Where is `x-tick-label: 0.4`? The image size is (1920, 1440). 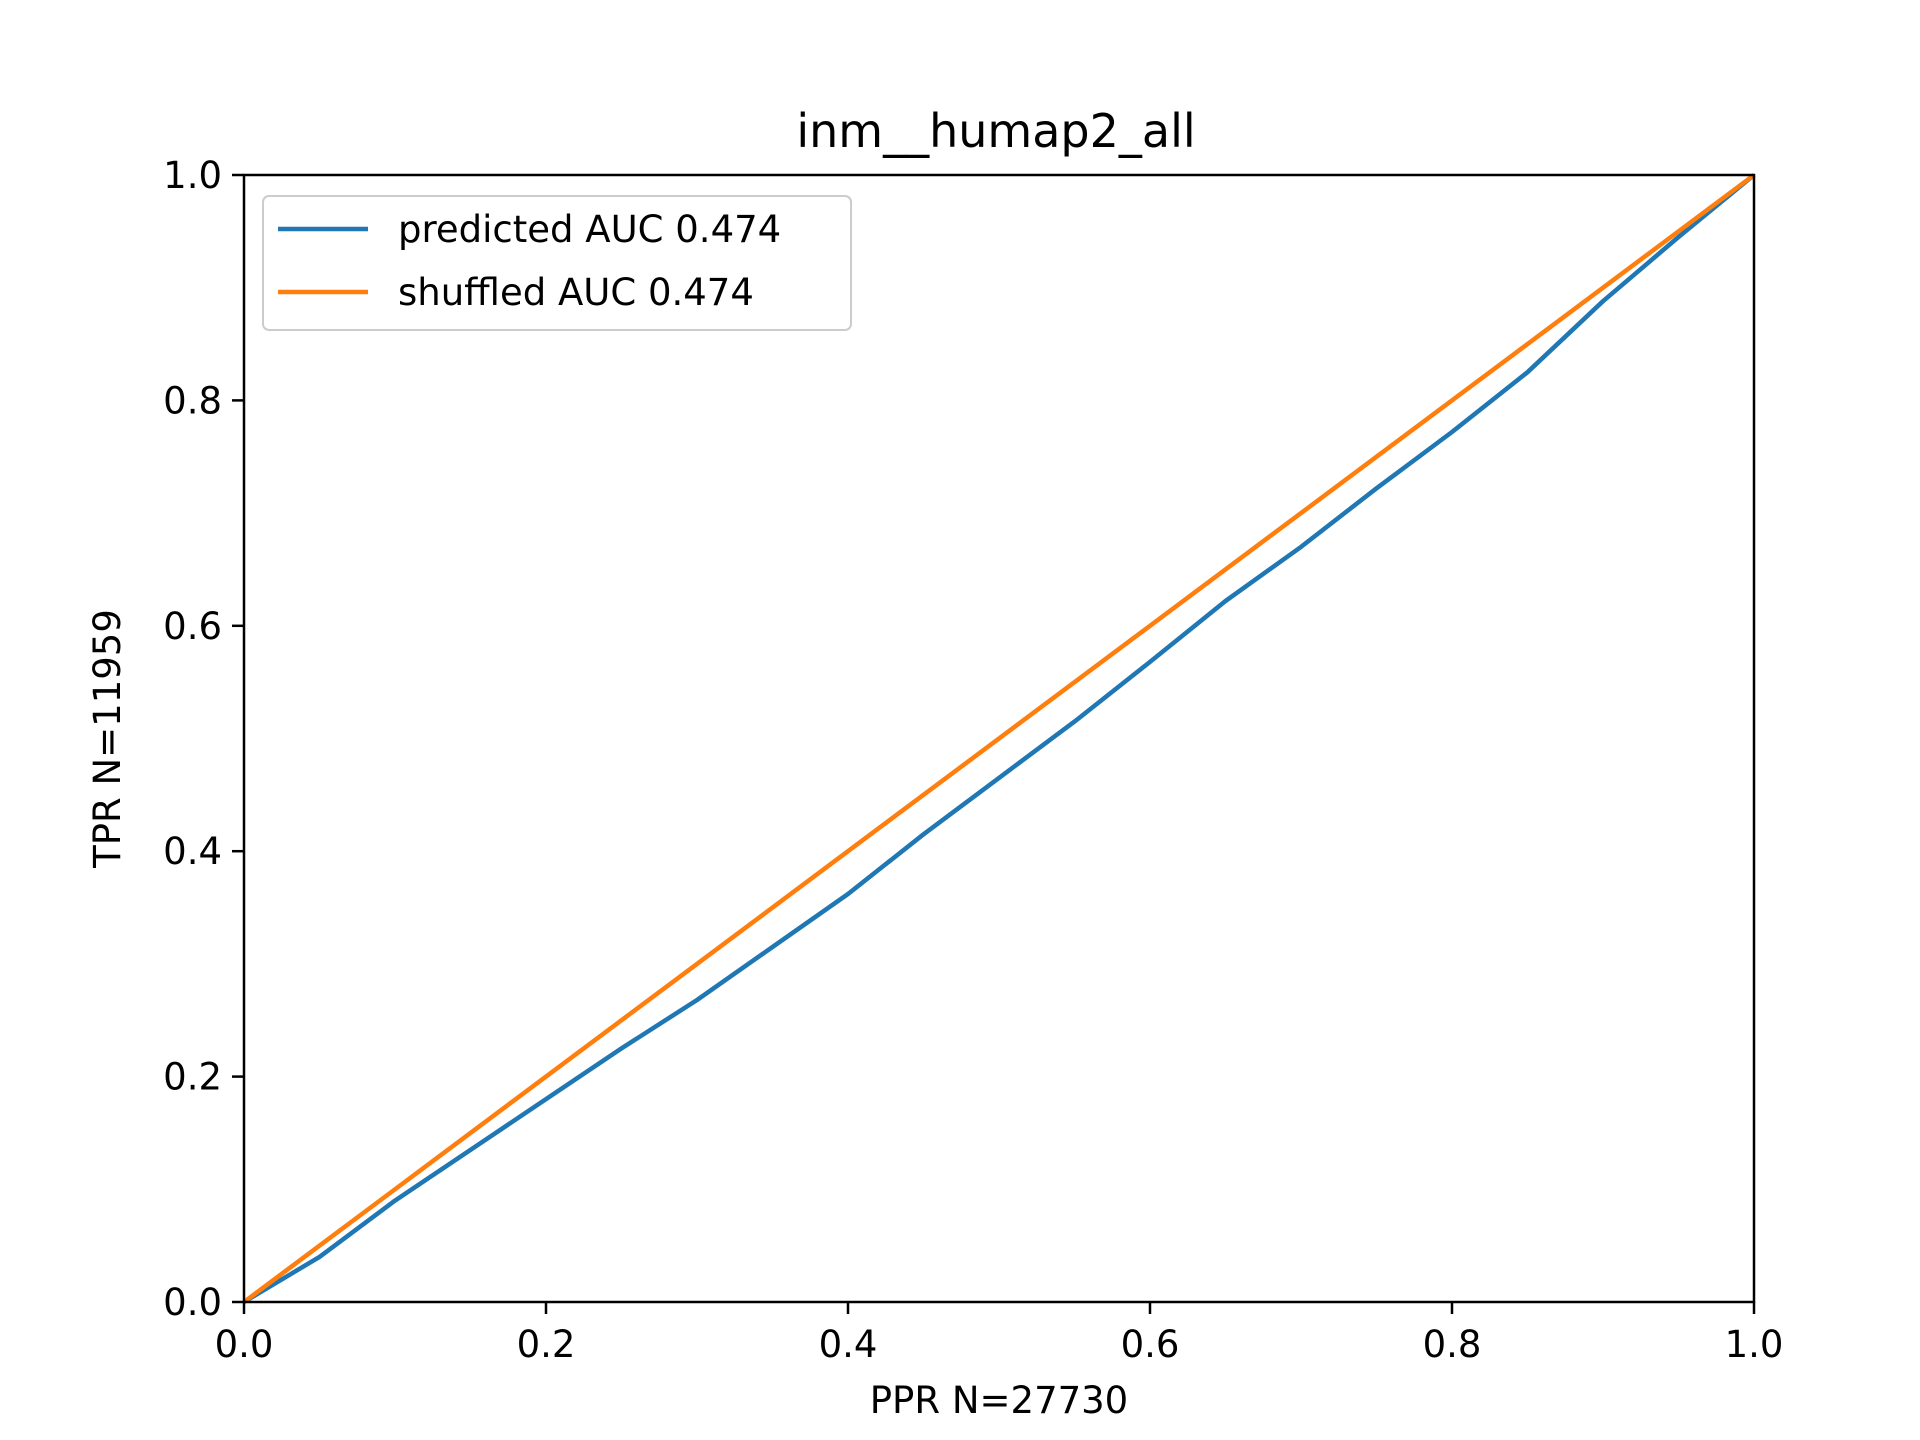
x-tick-label: 0.4 is located at coordinates (848, 1344).